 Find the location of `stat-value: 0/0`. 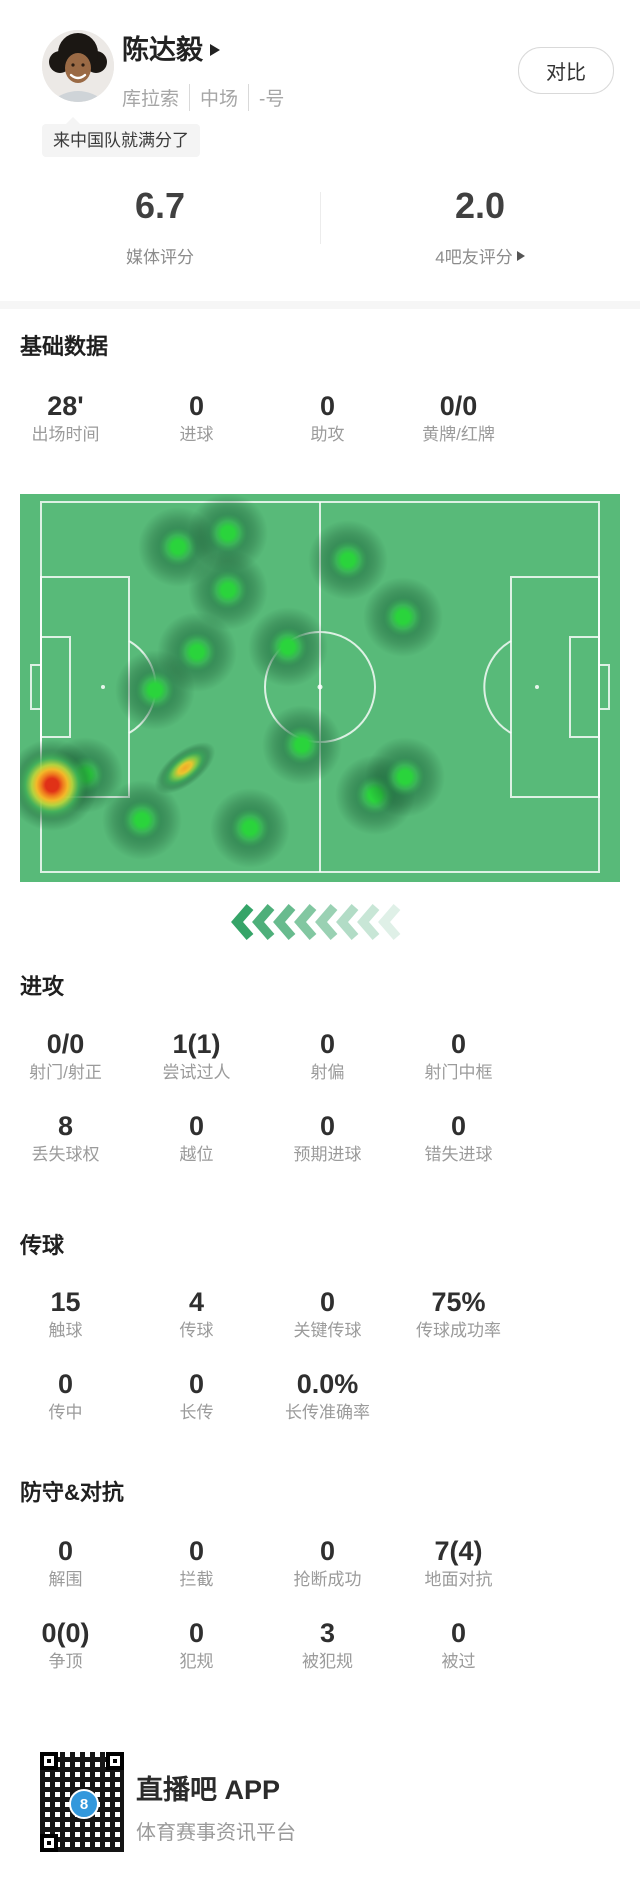

stat-value: 0/0 is located at coordinates (65, 1044).